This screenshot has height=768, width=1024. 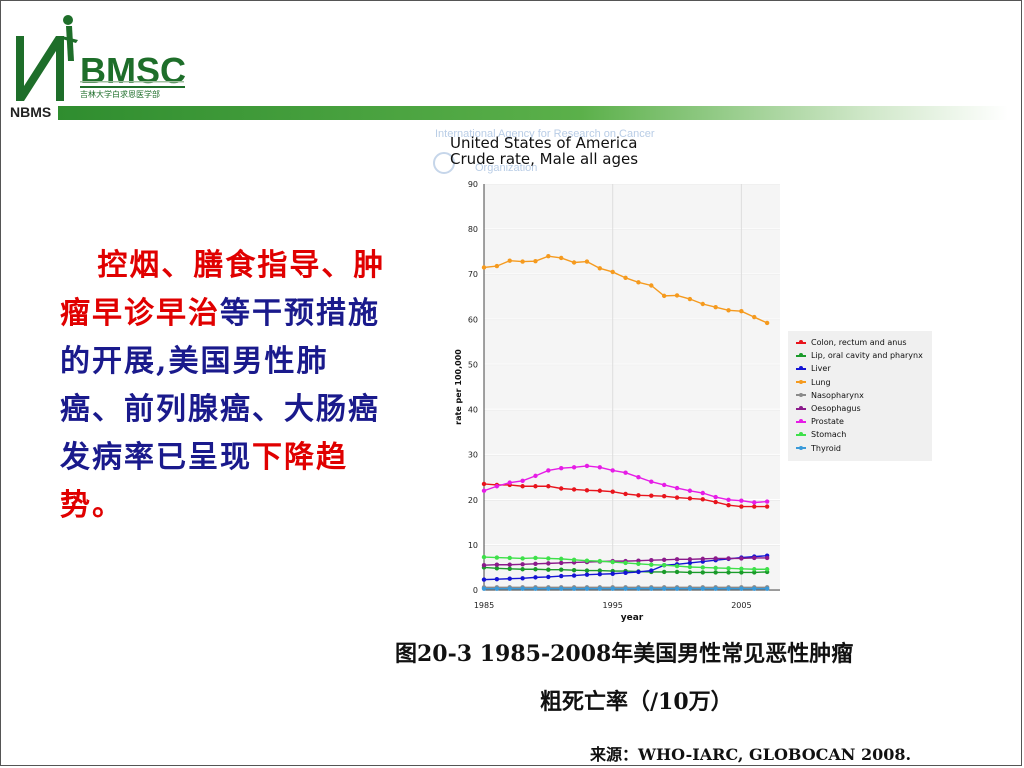 I want to click on x-tick-label: 1995, so click(x=613, y=605).